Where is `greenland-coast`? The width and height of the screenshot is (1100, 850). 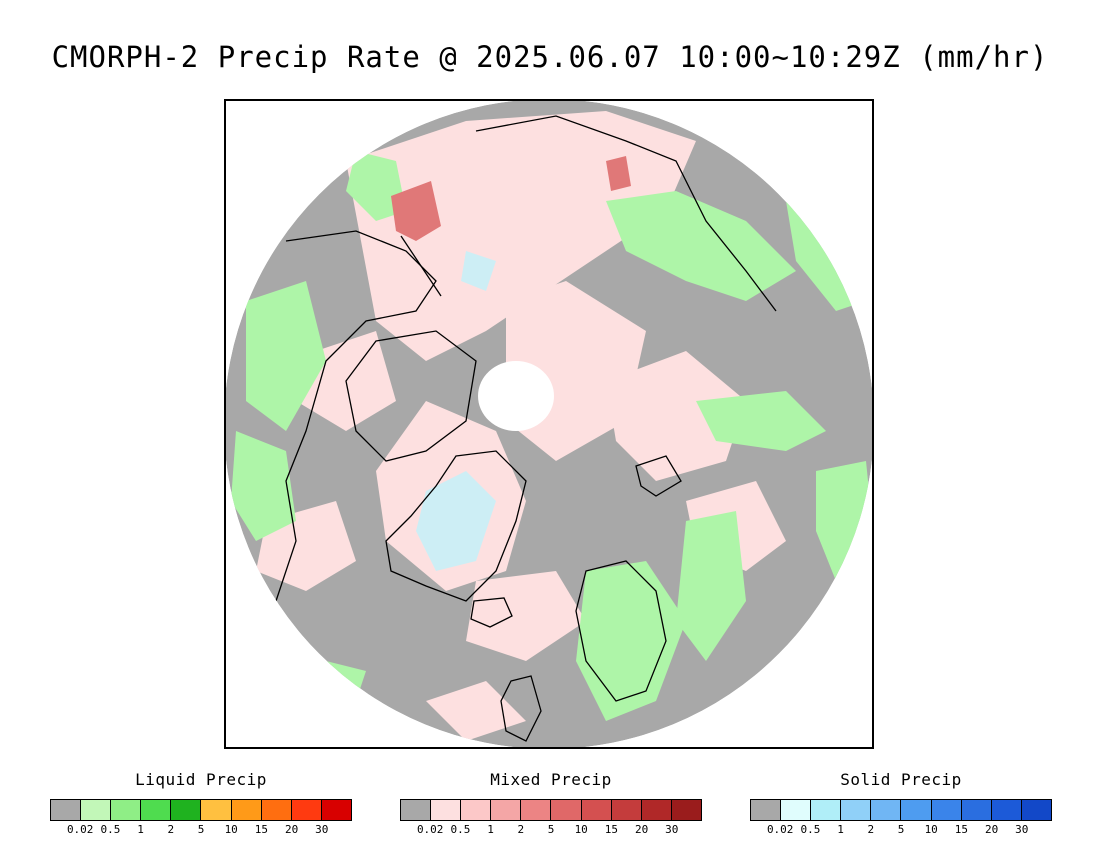
greenland-coast is located at coordinates (456, 526).